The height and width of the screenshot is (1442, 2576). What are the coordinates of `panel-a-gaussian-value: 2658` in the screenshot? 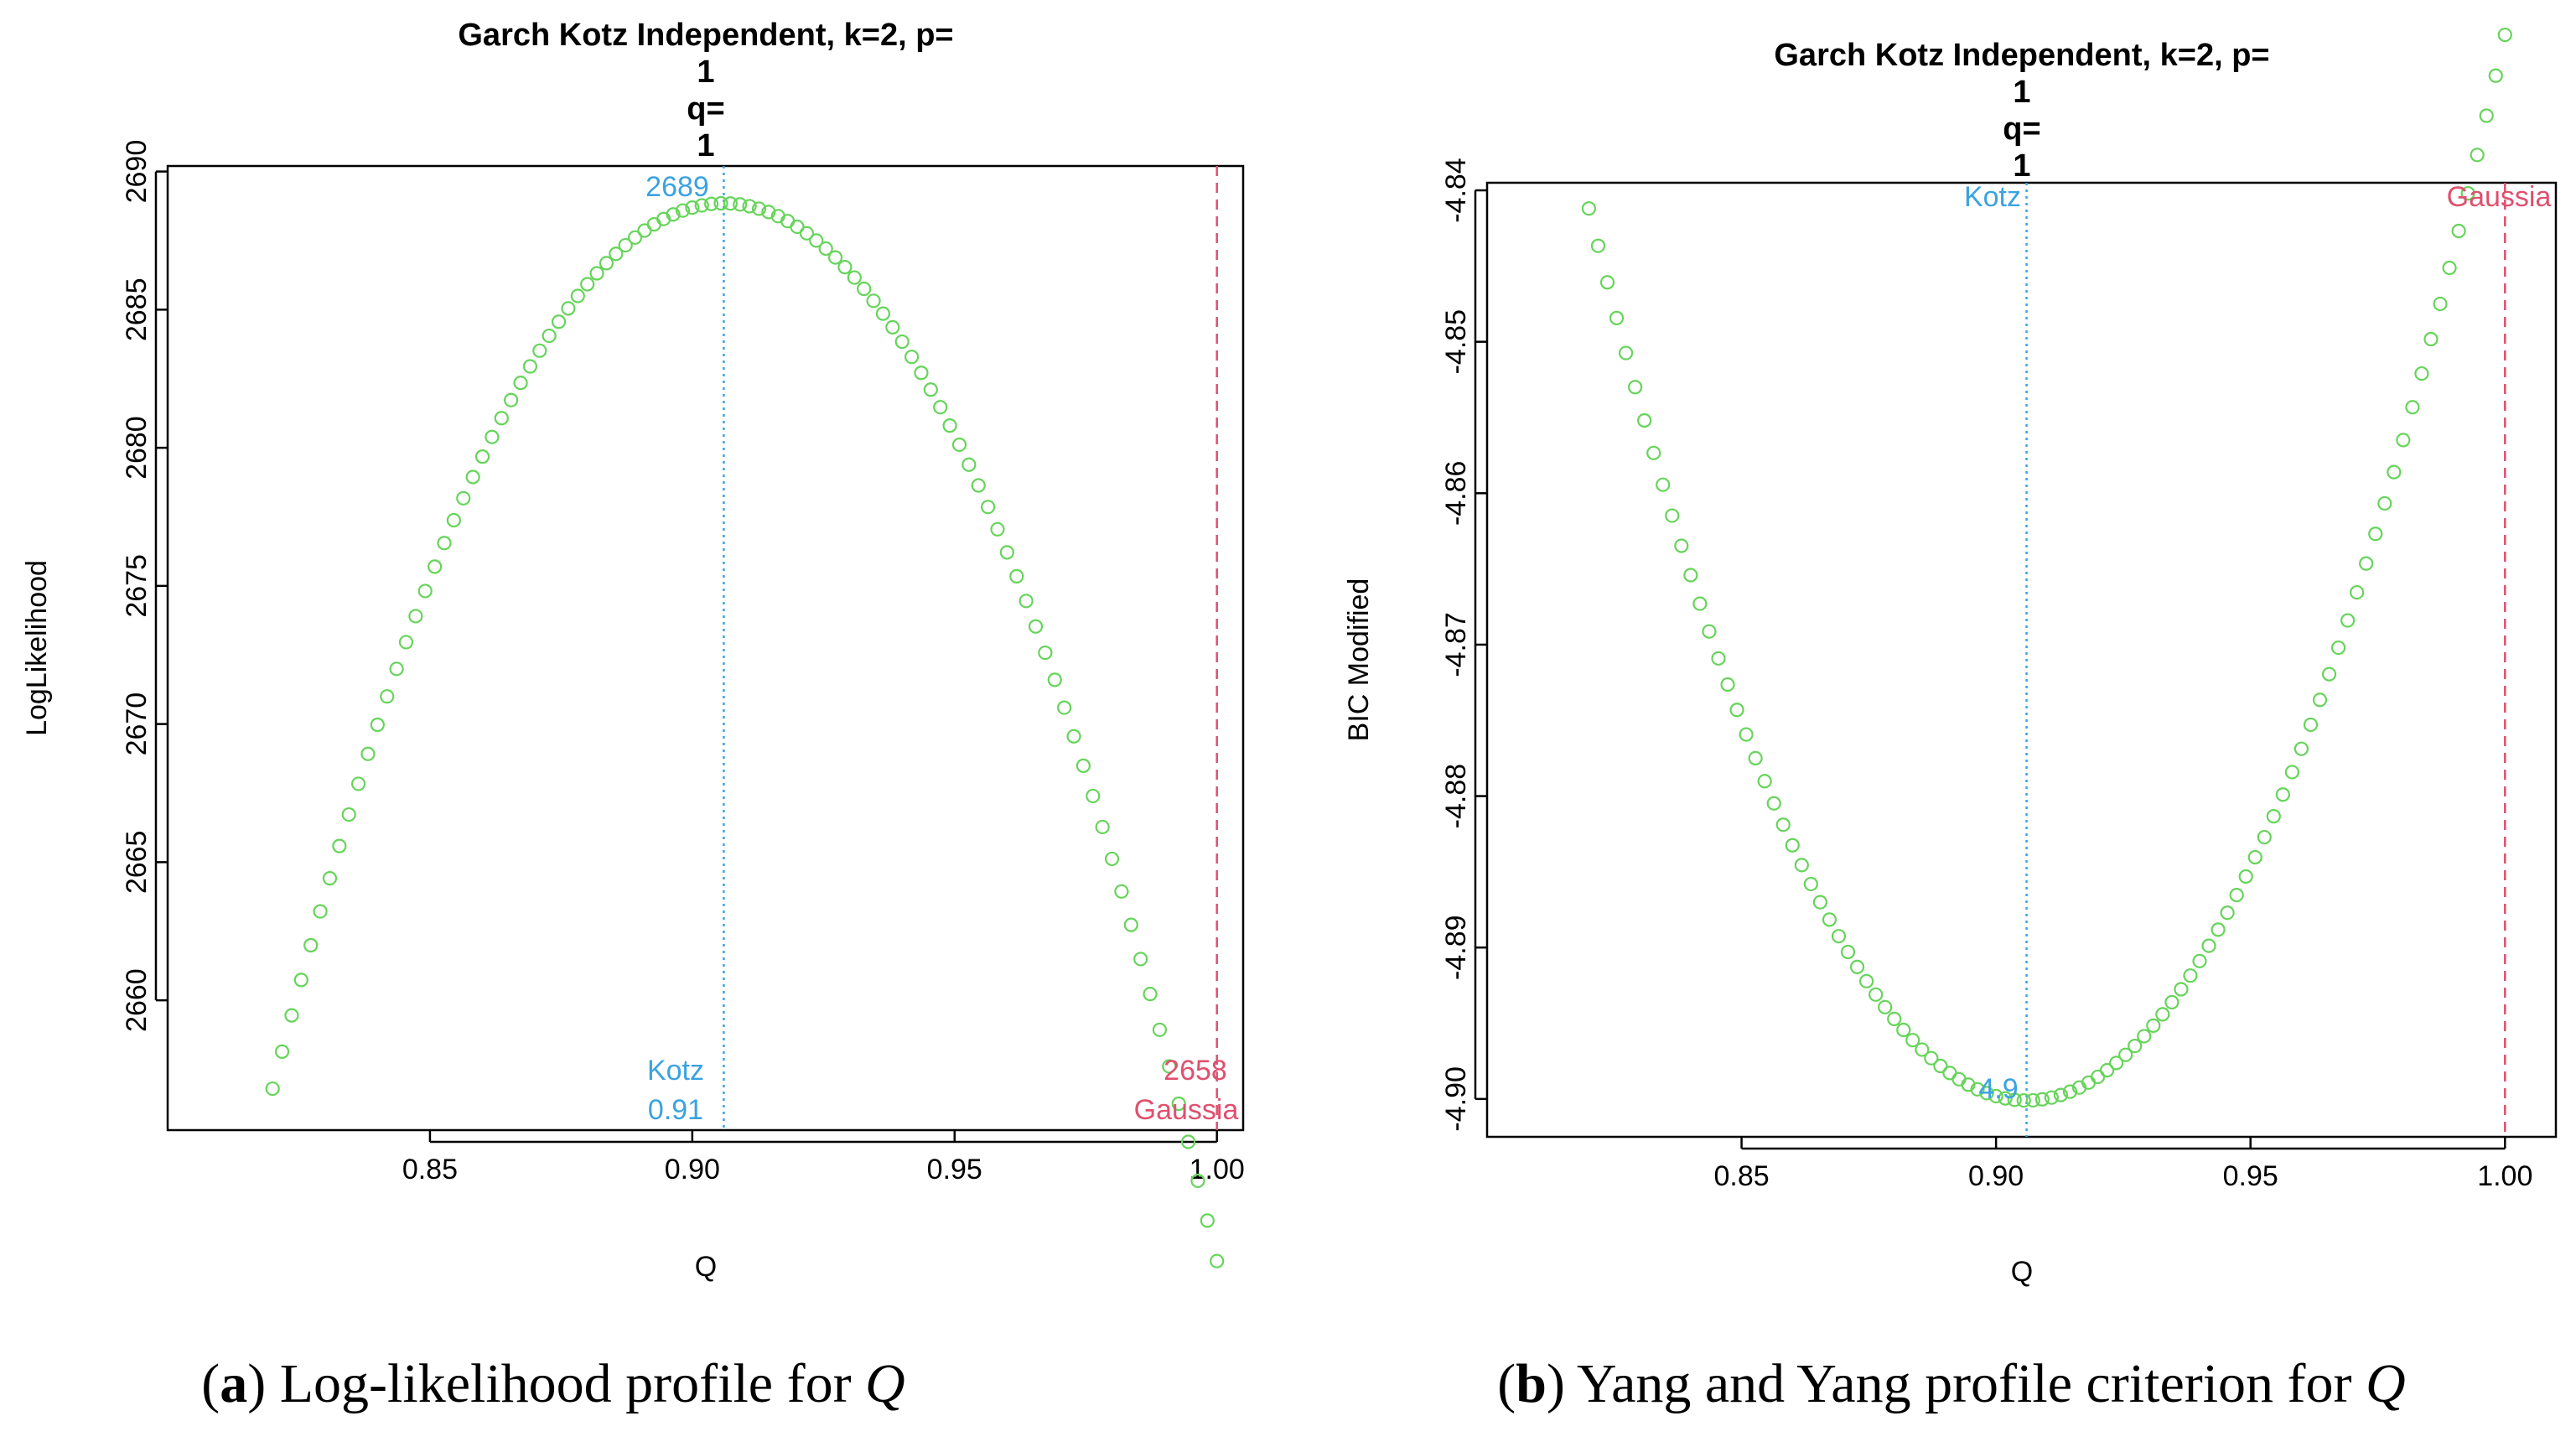 It's located at (1195, 1071).